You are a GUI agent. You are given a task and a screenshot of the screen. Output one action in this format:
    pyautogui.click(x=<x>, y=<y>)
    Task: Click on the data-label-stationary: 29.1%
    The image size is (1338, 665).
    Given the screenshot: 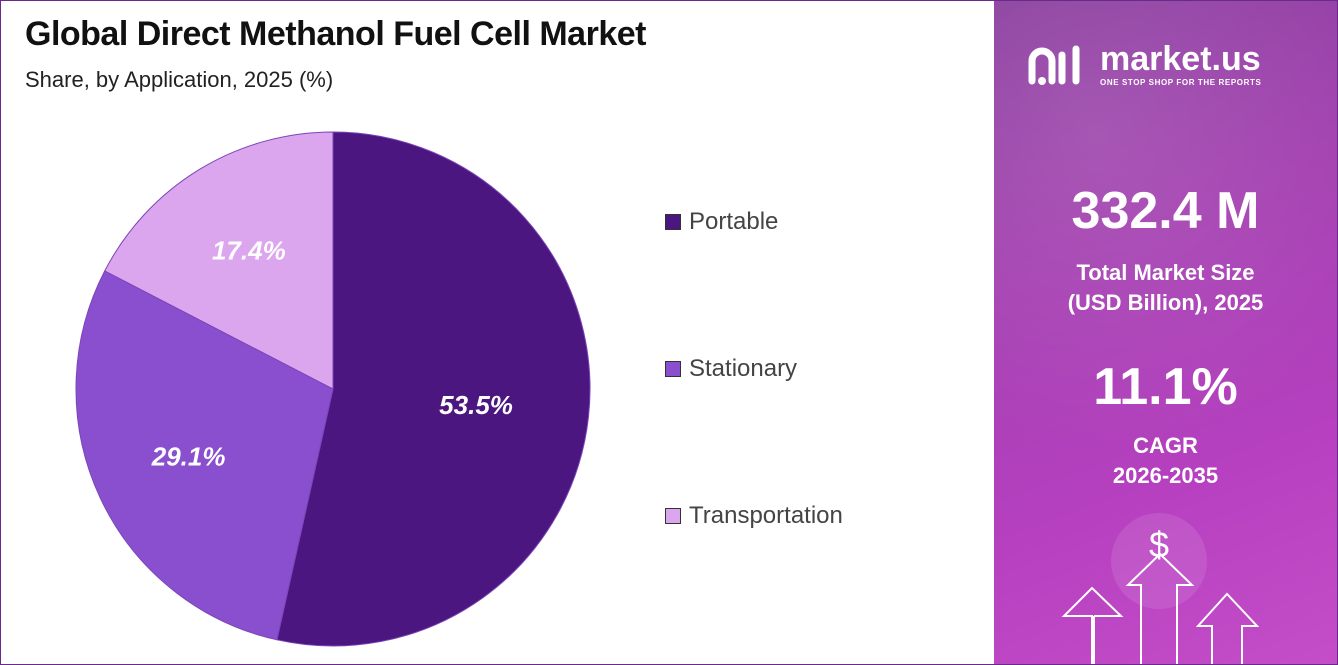 What is the action you would take?
    pyautogui.click(x=188, y=456)
    